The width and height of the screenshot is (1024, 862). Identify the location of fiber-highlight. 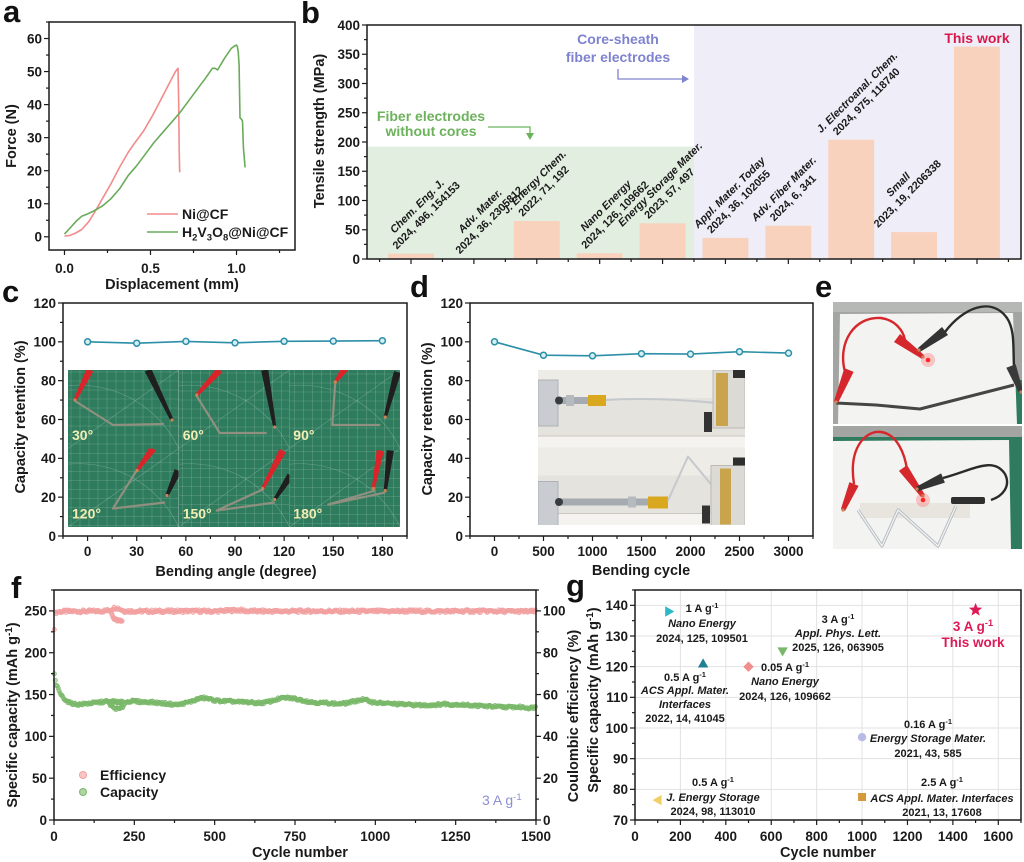
(907, 526).